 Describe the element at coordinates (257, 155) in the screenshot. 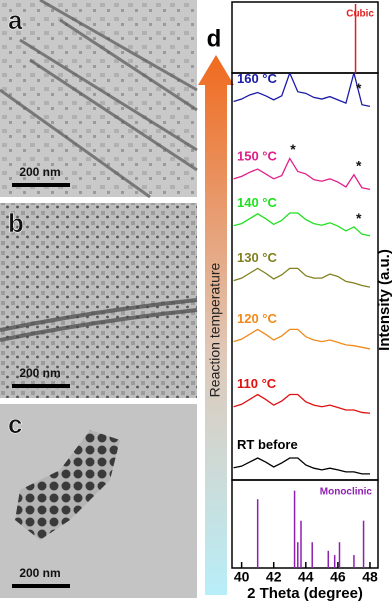

I see `series-label: 150 °C` at that location.